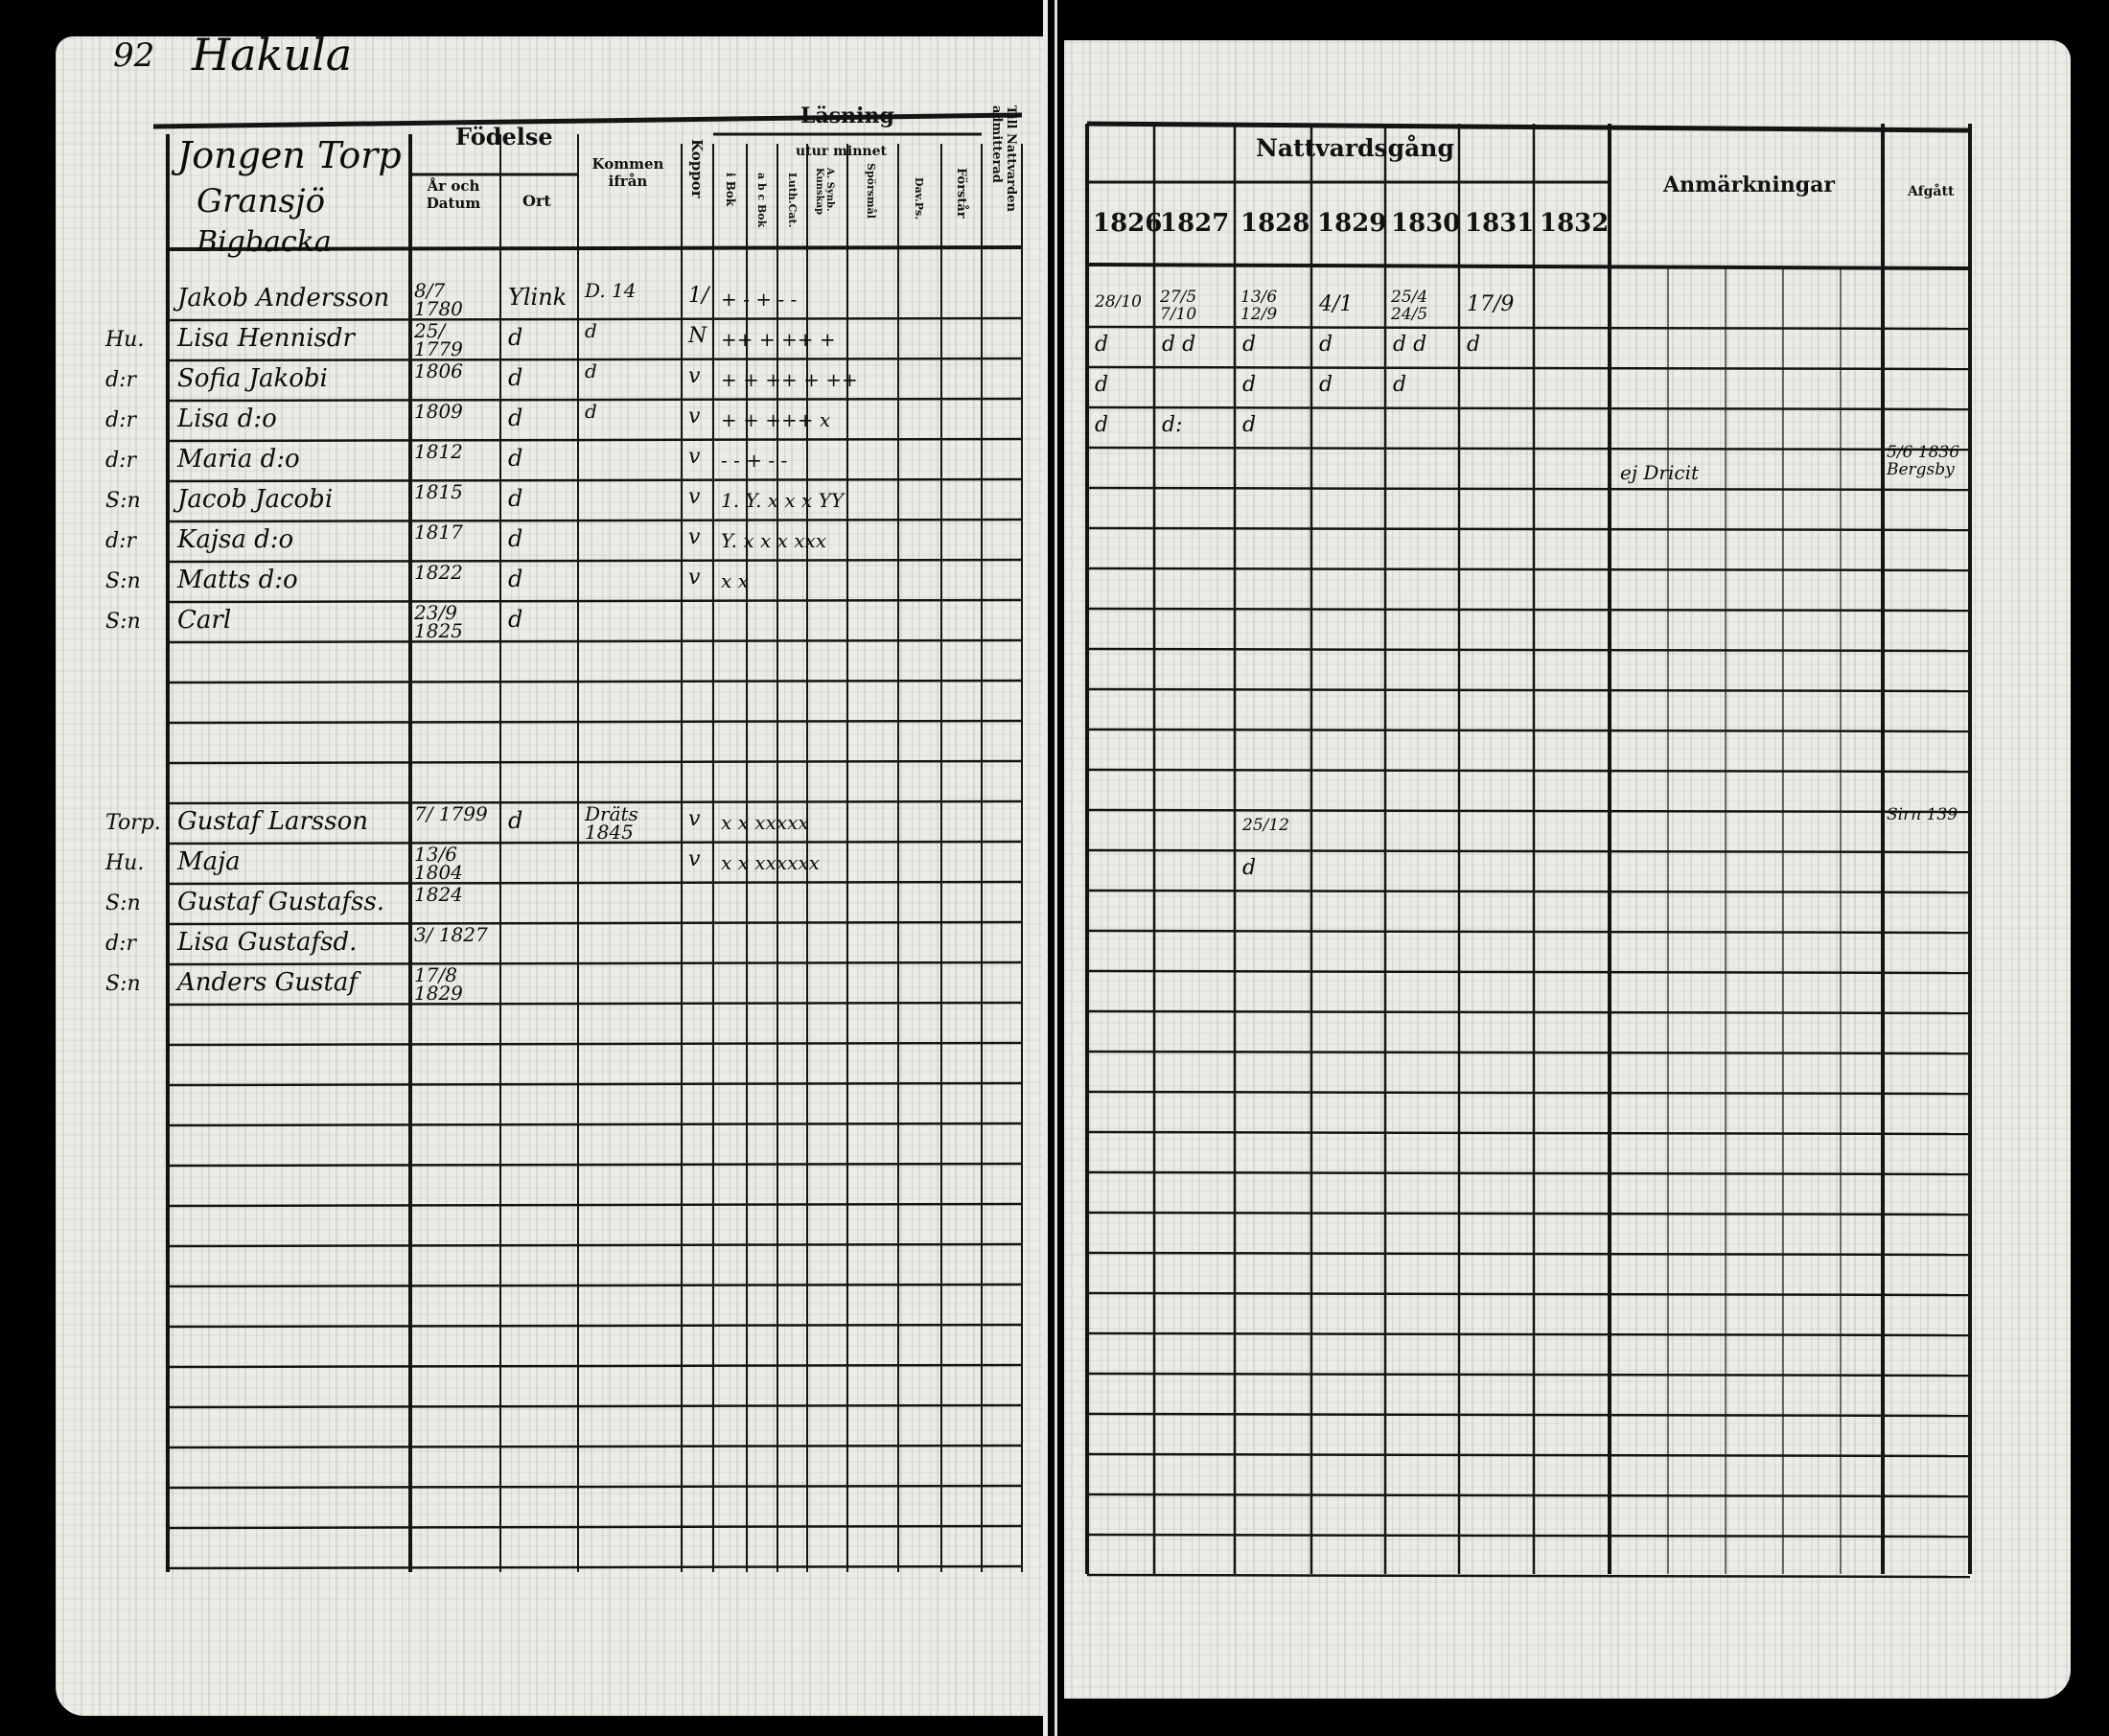 This screenshot has height=1736, width=2109. What do you see at coordinates (438, 572) in the screenshot?
I see `entry-birth-date: 1822` at bounding box center [438, 572].